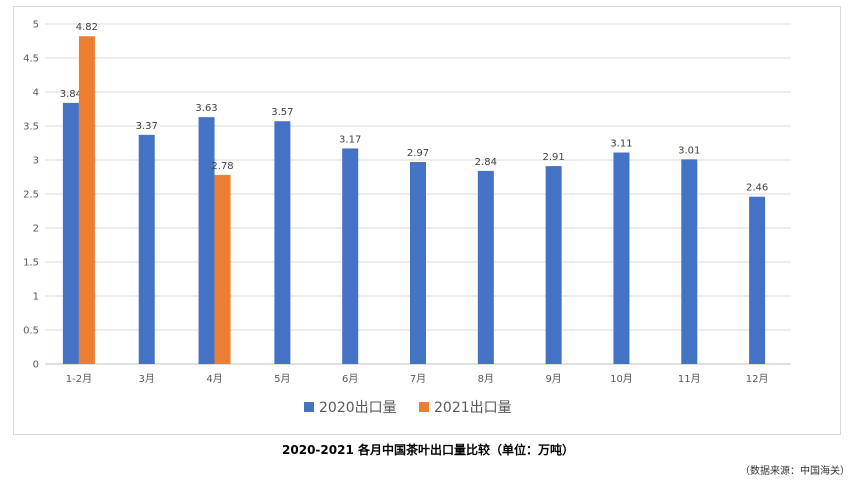 The image size is (856, 489). I want to click on x-tick-label: 10月, so click(621, 379).